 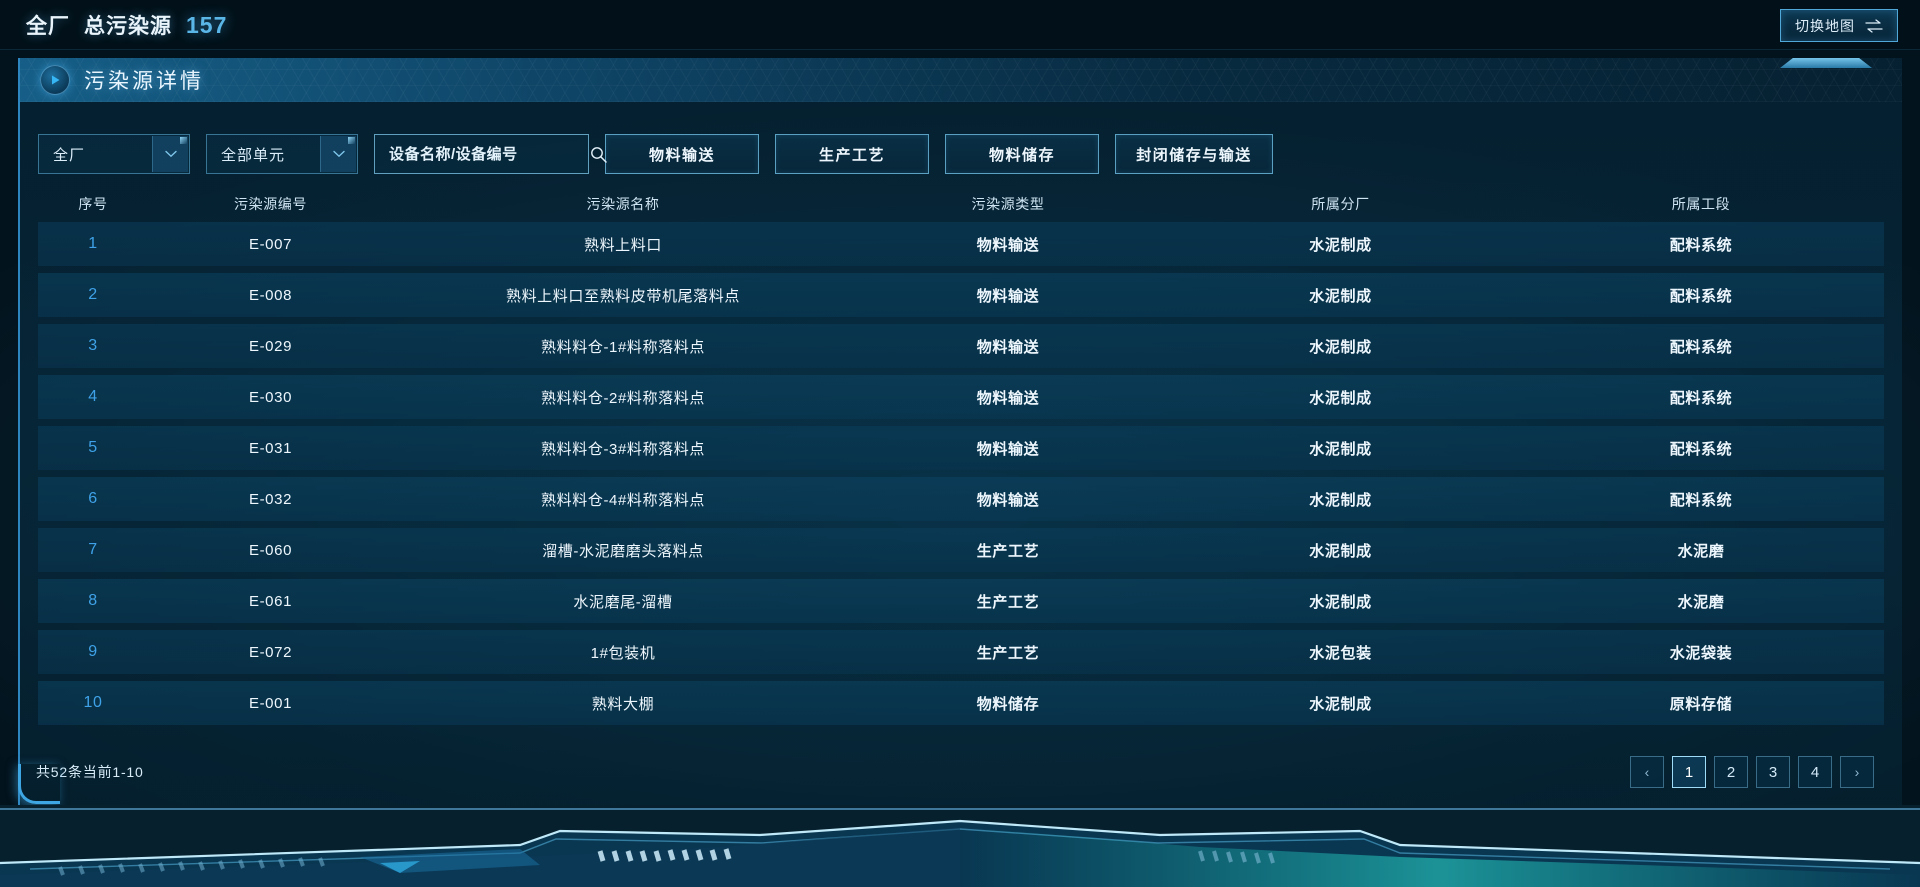 What do you see at coordinates (1815, 772) in the screenshot?
I see `pagination-page-4: 4` at bounding box center [1815, 772].